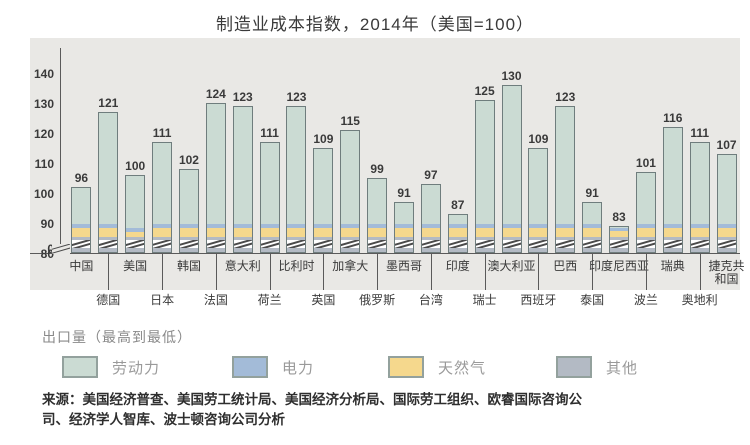 Image resolution: width=750 pixels, height=445 pixels. What do you see at coordinates (511, 266) in the screenshot?
I see `x-label-upper-row: 澳大利亚` at bounding box center [511, 266].